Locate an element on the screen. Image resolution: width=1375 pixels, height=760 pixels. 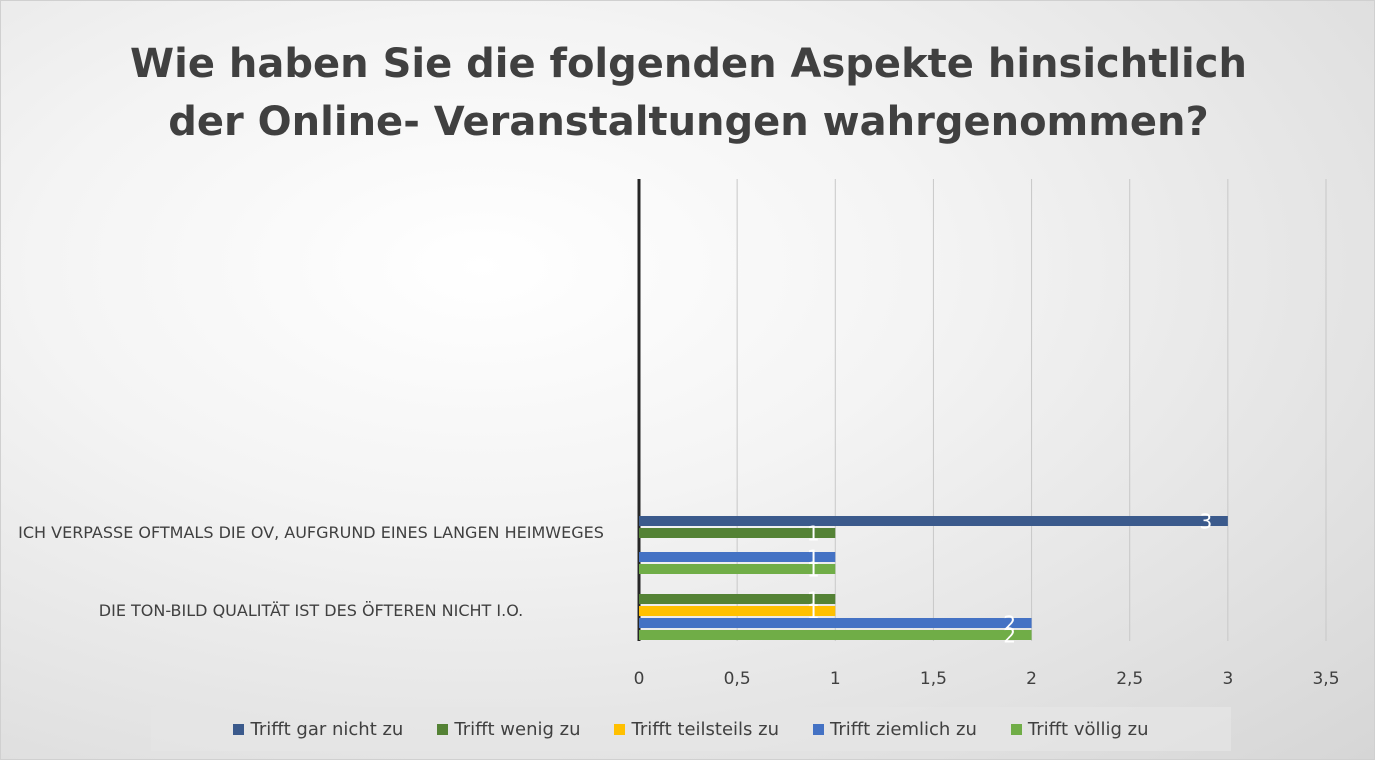
legend-label: Trifft wenig zu is located at coordinates (517, 729).